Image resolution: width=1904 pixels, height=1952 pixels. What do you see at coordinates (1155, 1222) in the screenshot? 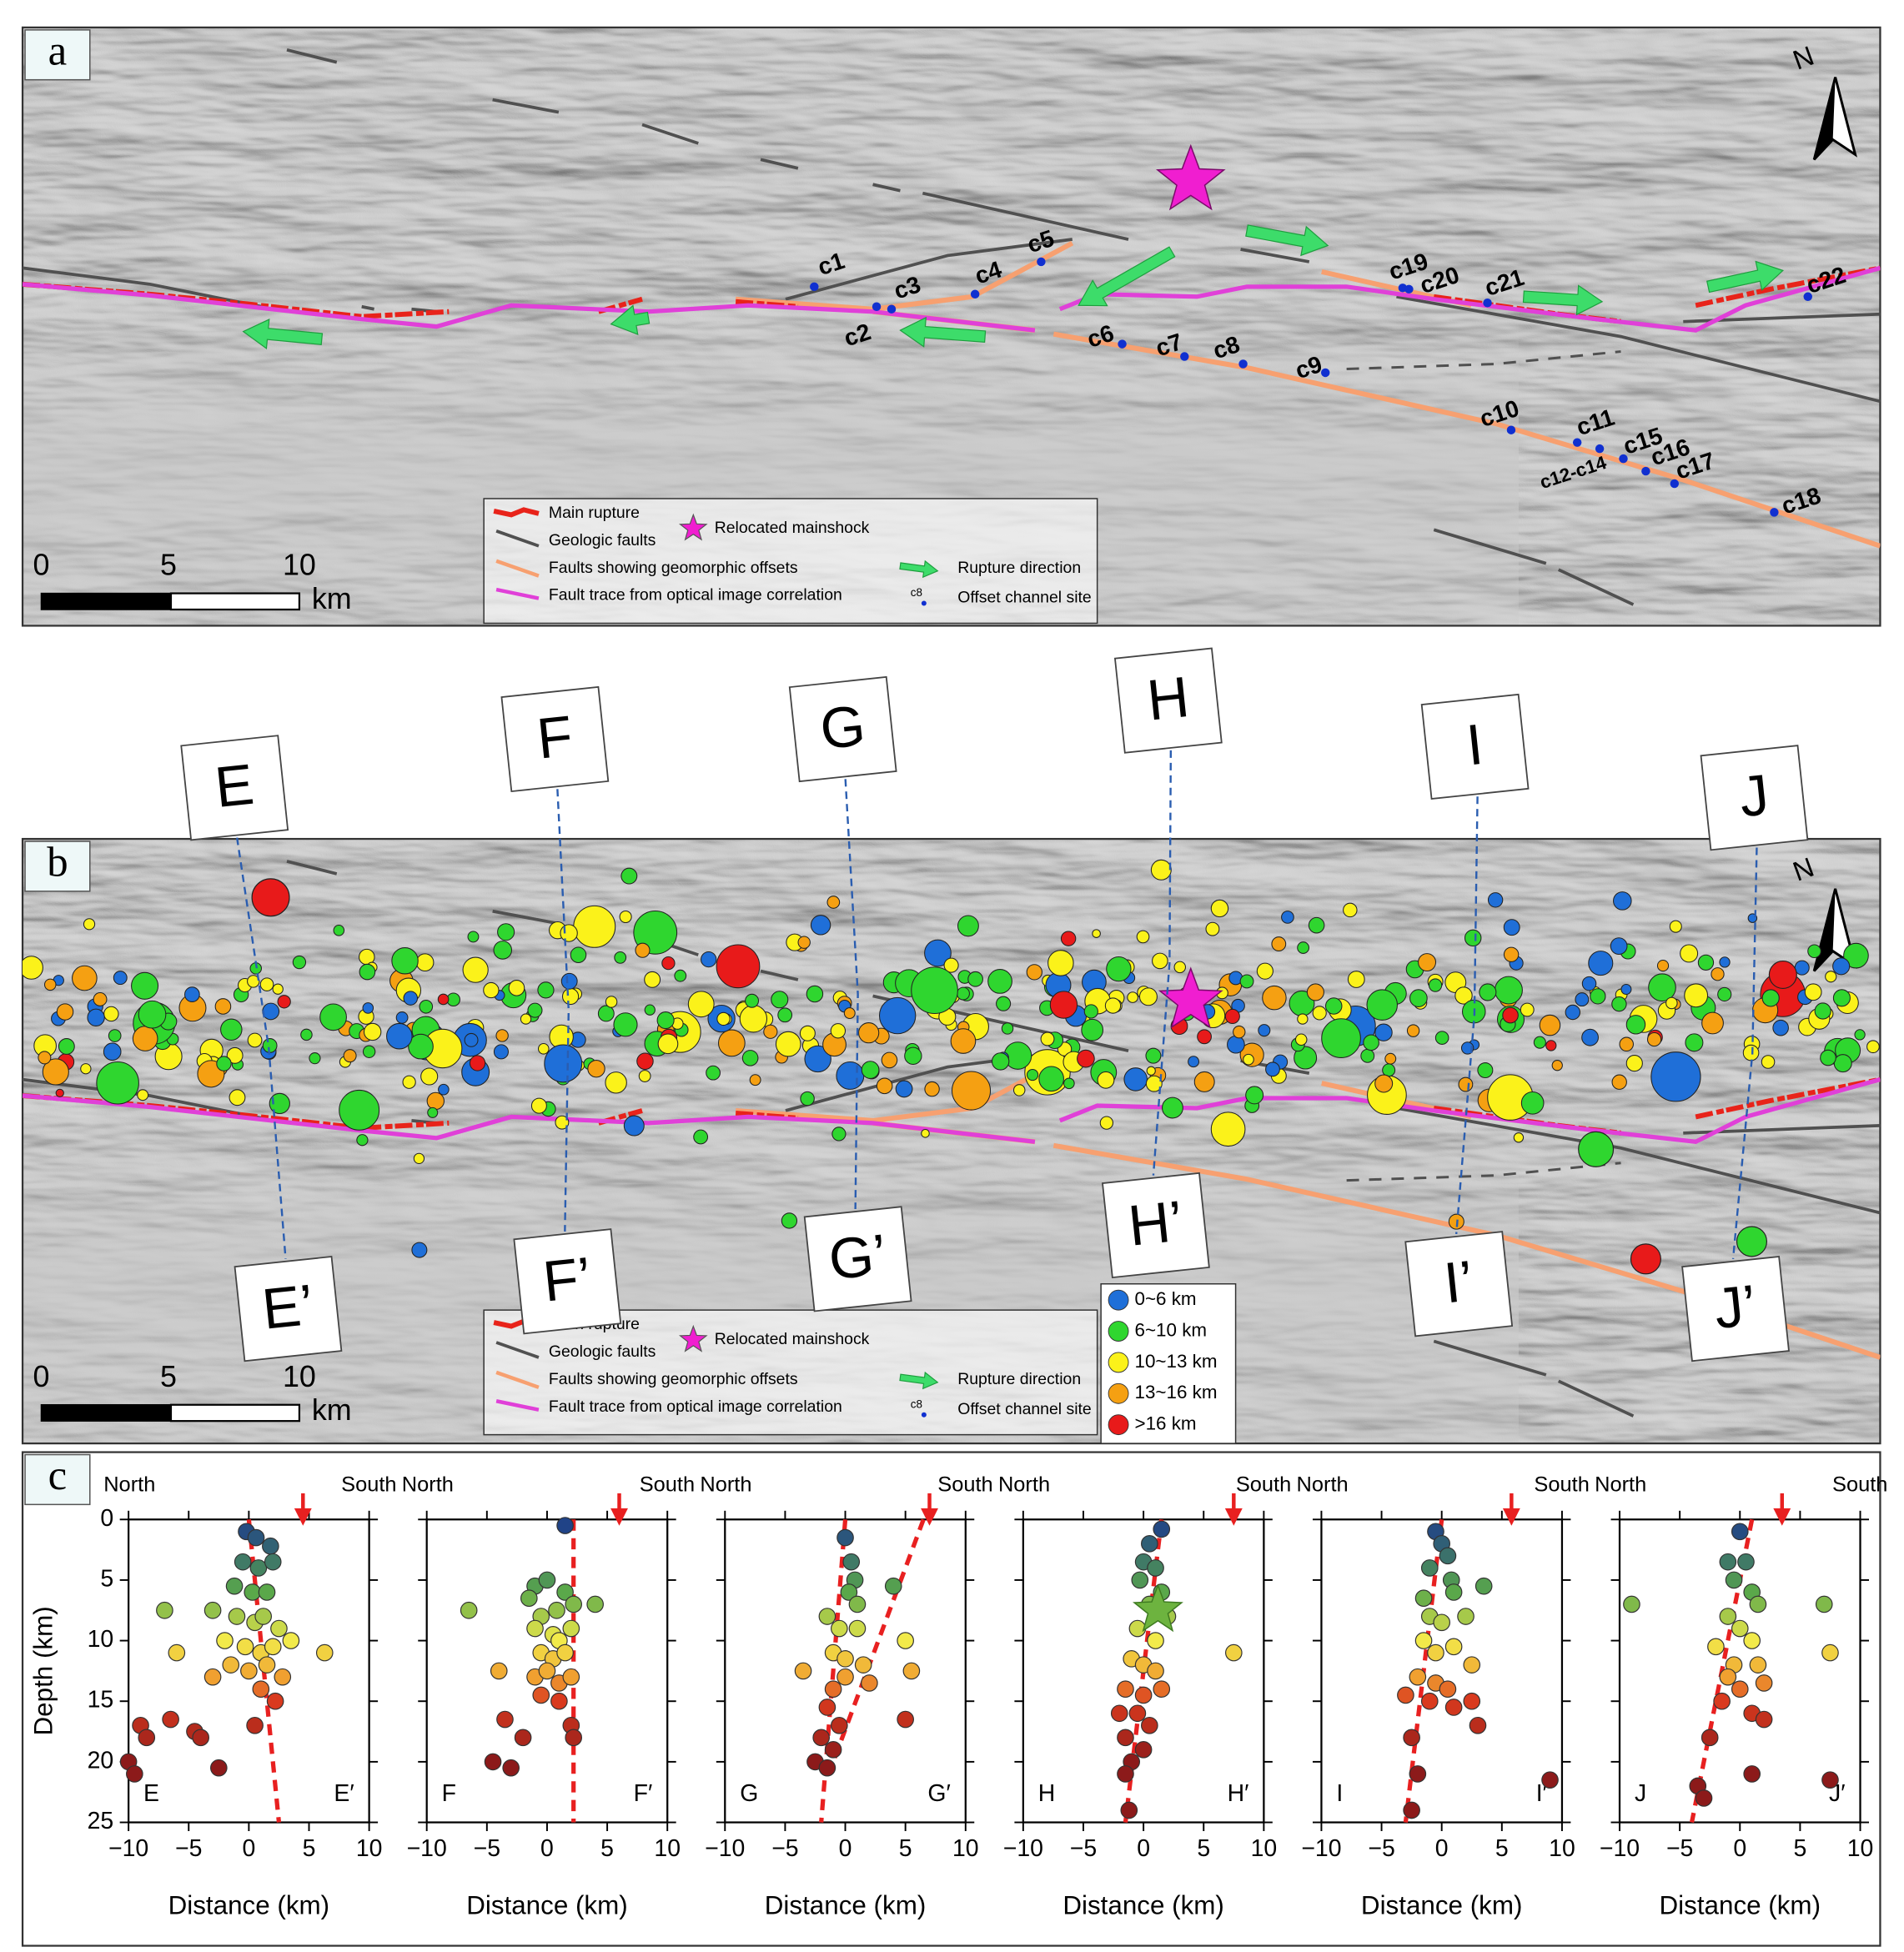
I see `profile-label: H’` at bounding box center [1155, 1222].